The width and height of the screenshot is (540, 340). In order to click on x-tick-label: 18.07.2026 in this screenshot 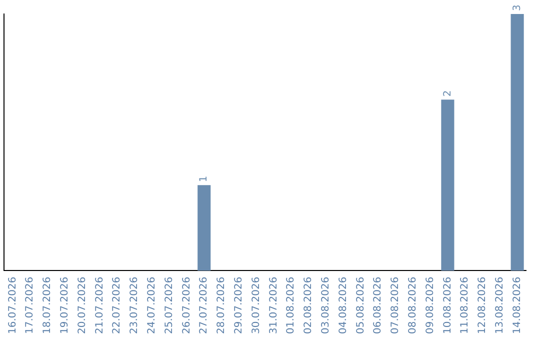, I will do `click(48, 305)`.